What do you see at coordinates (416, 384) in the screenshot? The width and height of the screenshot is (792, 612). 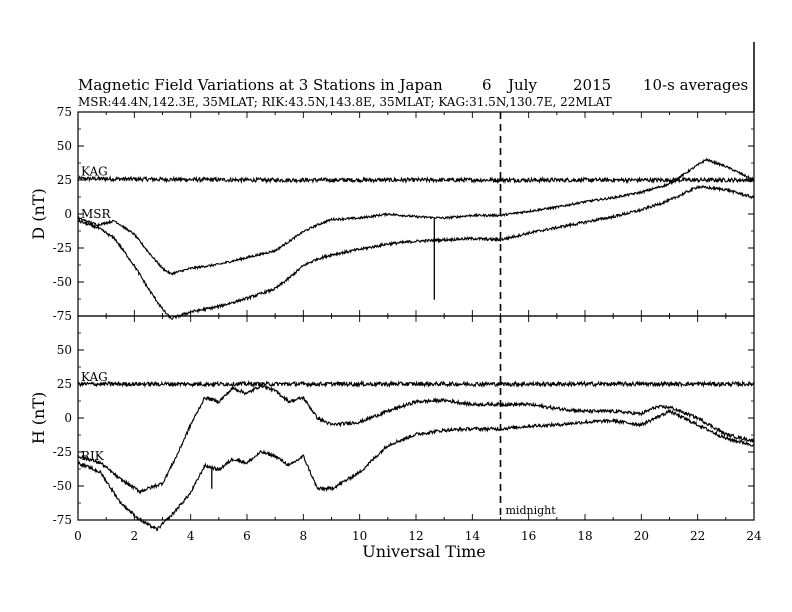 I see `series-line-H-KAG` at bounding box center [416, 384].